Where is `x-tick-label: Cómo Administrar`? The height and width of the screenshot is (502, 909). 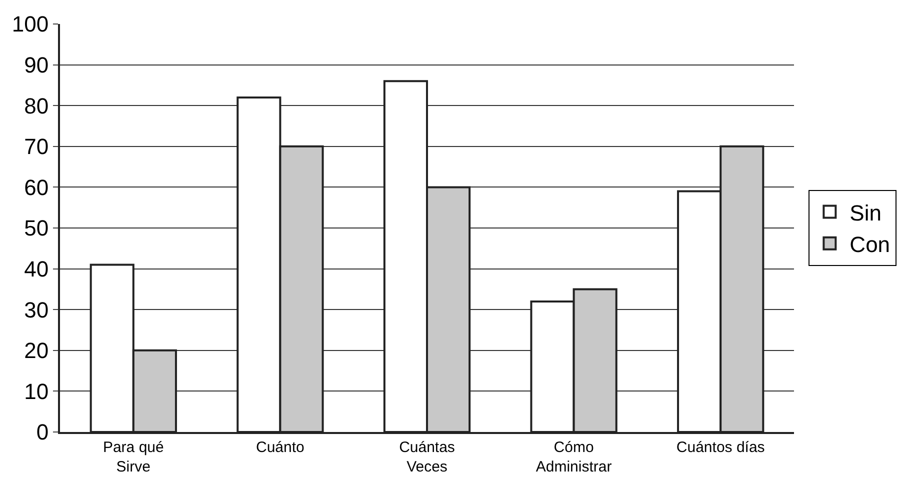
x-tick-label: Cómo Administrar is located at coordinates (574, 457).